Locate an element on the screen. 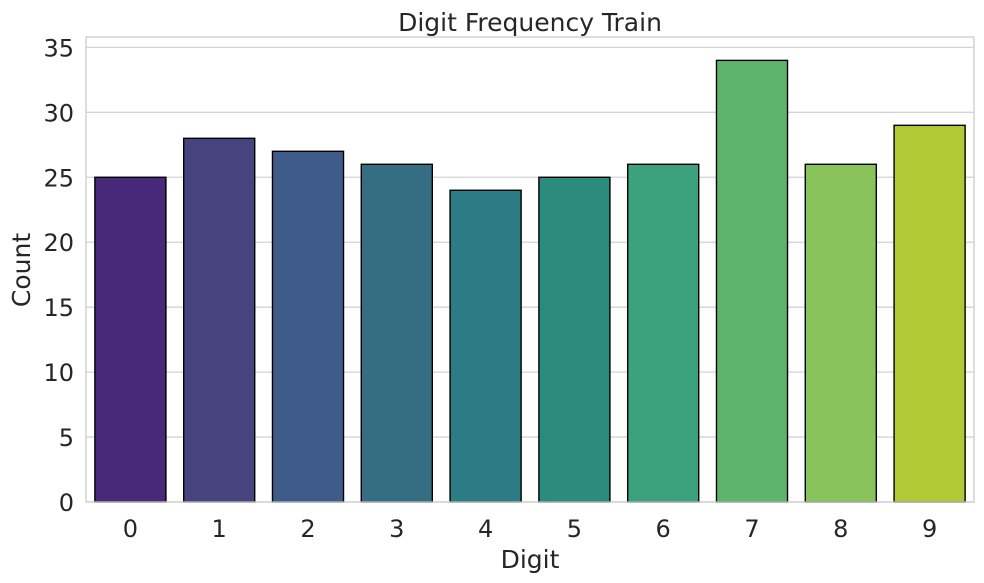  x-tick-labels: 0 1 2 3 4 5 6 7 8 9 is located at coordinates (530, 529).